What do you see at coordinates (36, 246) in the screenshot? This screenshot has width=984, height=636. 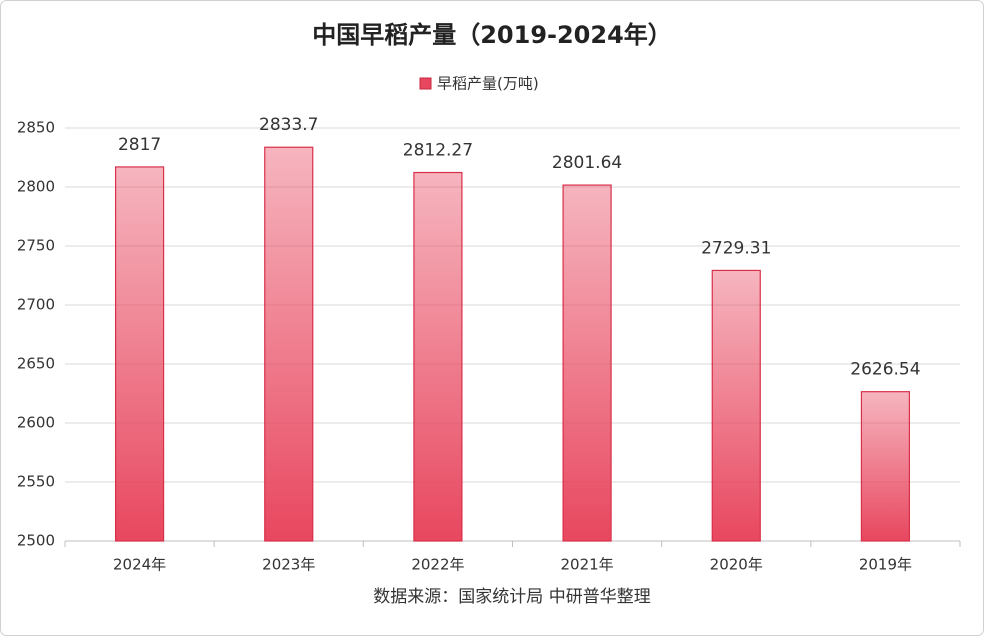 I see `y-tick-label: 2750` at bounding box center [36, 246].